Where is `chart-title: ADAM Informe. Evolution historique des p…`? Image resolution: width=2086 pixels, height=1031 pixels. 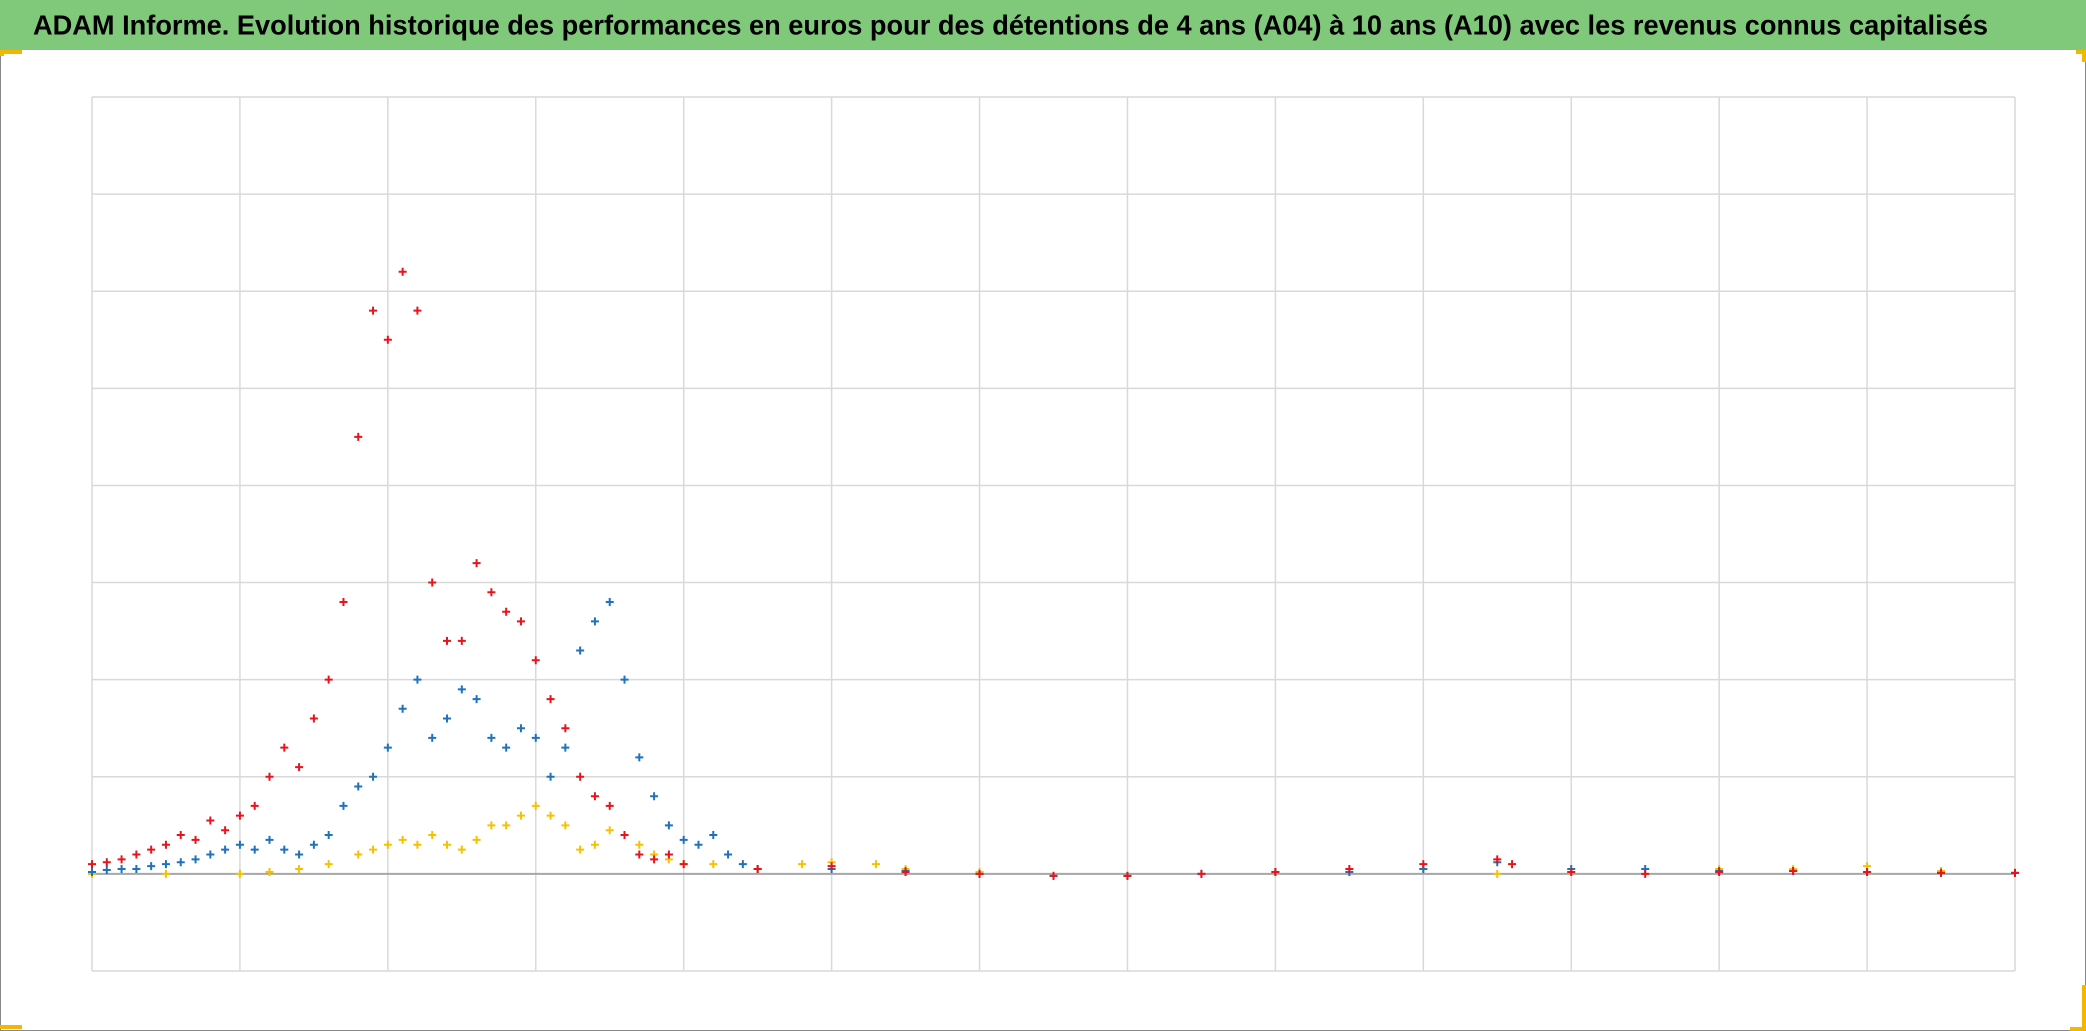
chart-title: ADAM Informe. Evolution historique des p… is located at coordinates (1010, 24).